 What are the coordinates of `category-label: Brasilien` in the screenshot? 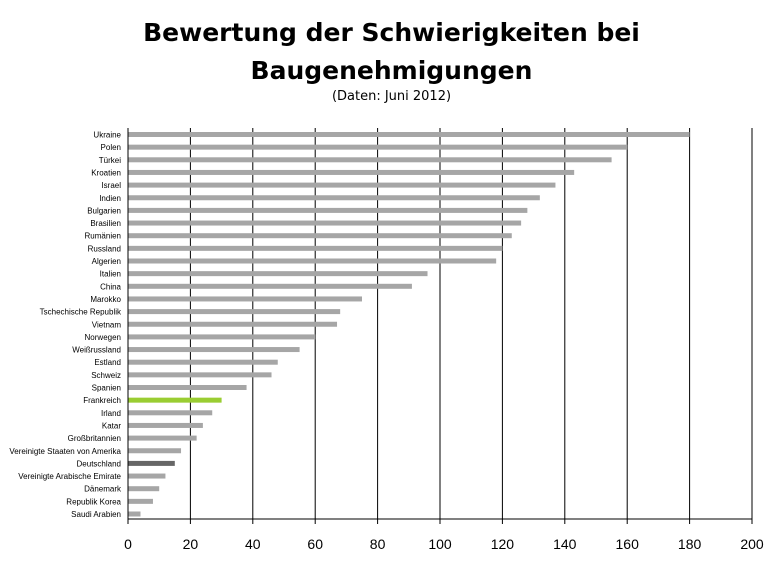 It's located at (105, 223).